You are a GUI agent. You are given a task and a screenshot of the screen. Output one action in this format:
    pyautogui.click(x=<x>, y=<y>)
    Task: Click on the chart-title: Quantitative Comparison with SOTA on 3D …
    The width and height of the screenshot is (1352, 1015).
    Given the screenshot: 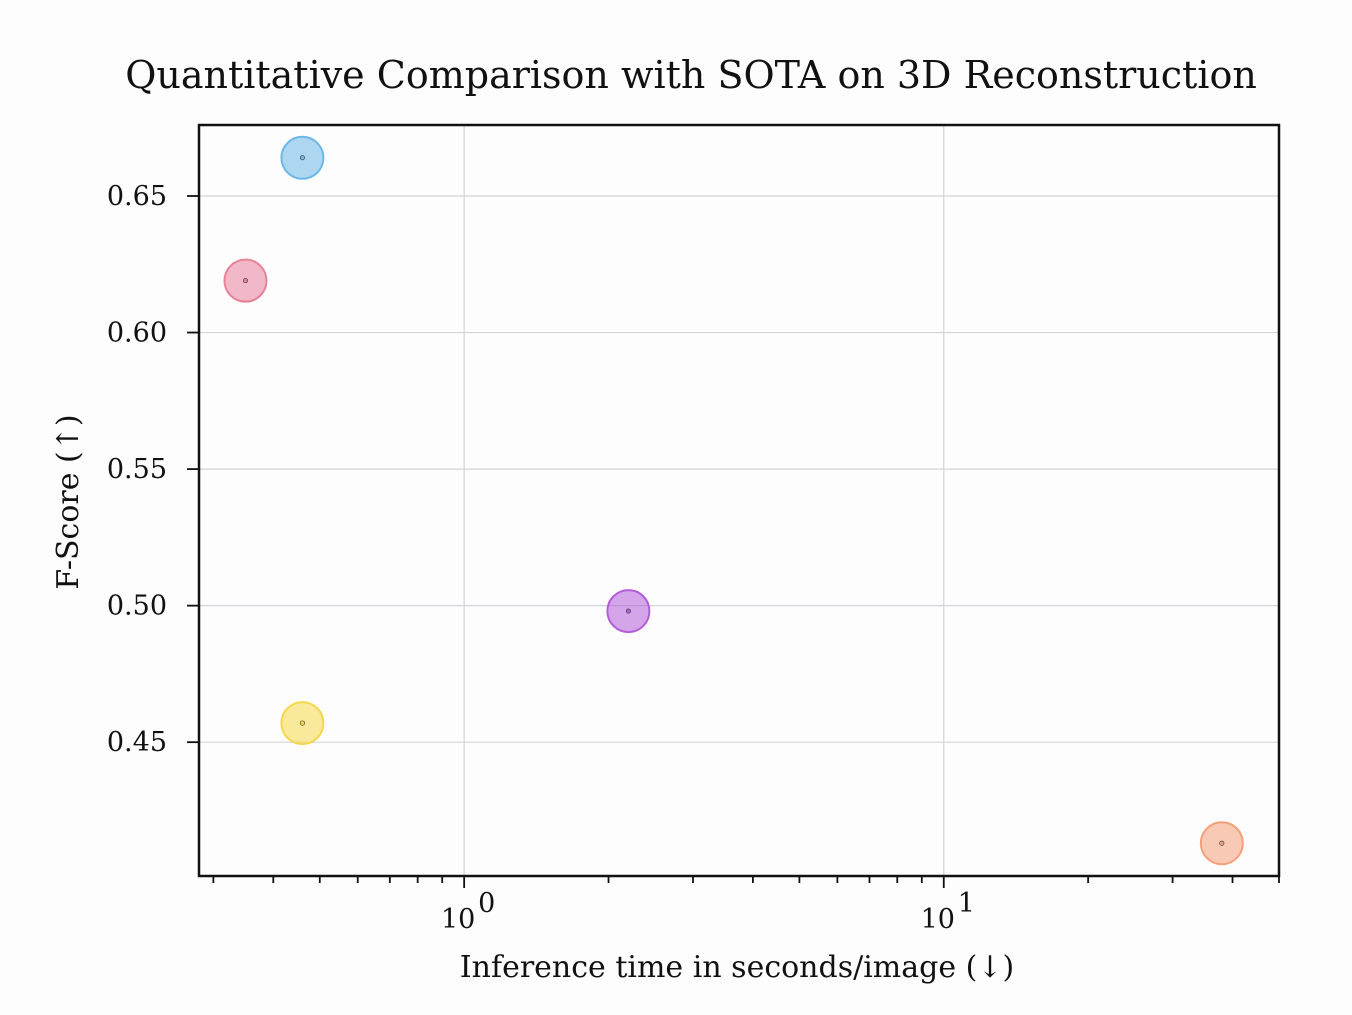 What is the action you would take?
    pyautogui.click(x=691, y=75)
    